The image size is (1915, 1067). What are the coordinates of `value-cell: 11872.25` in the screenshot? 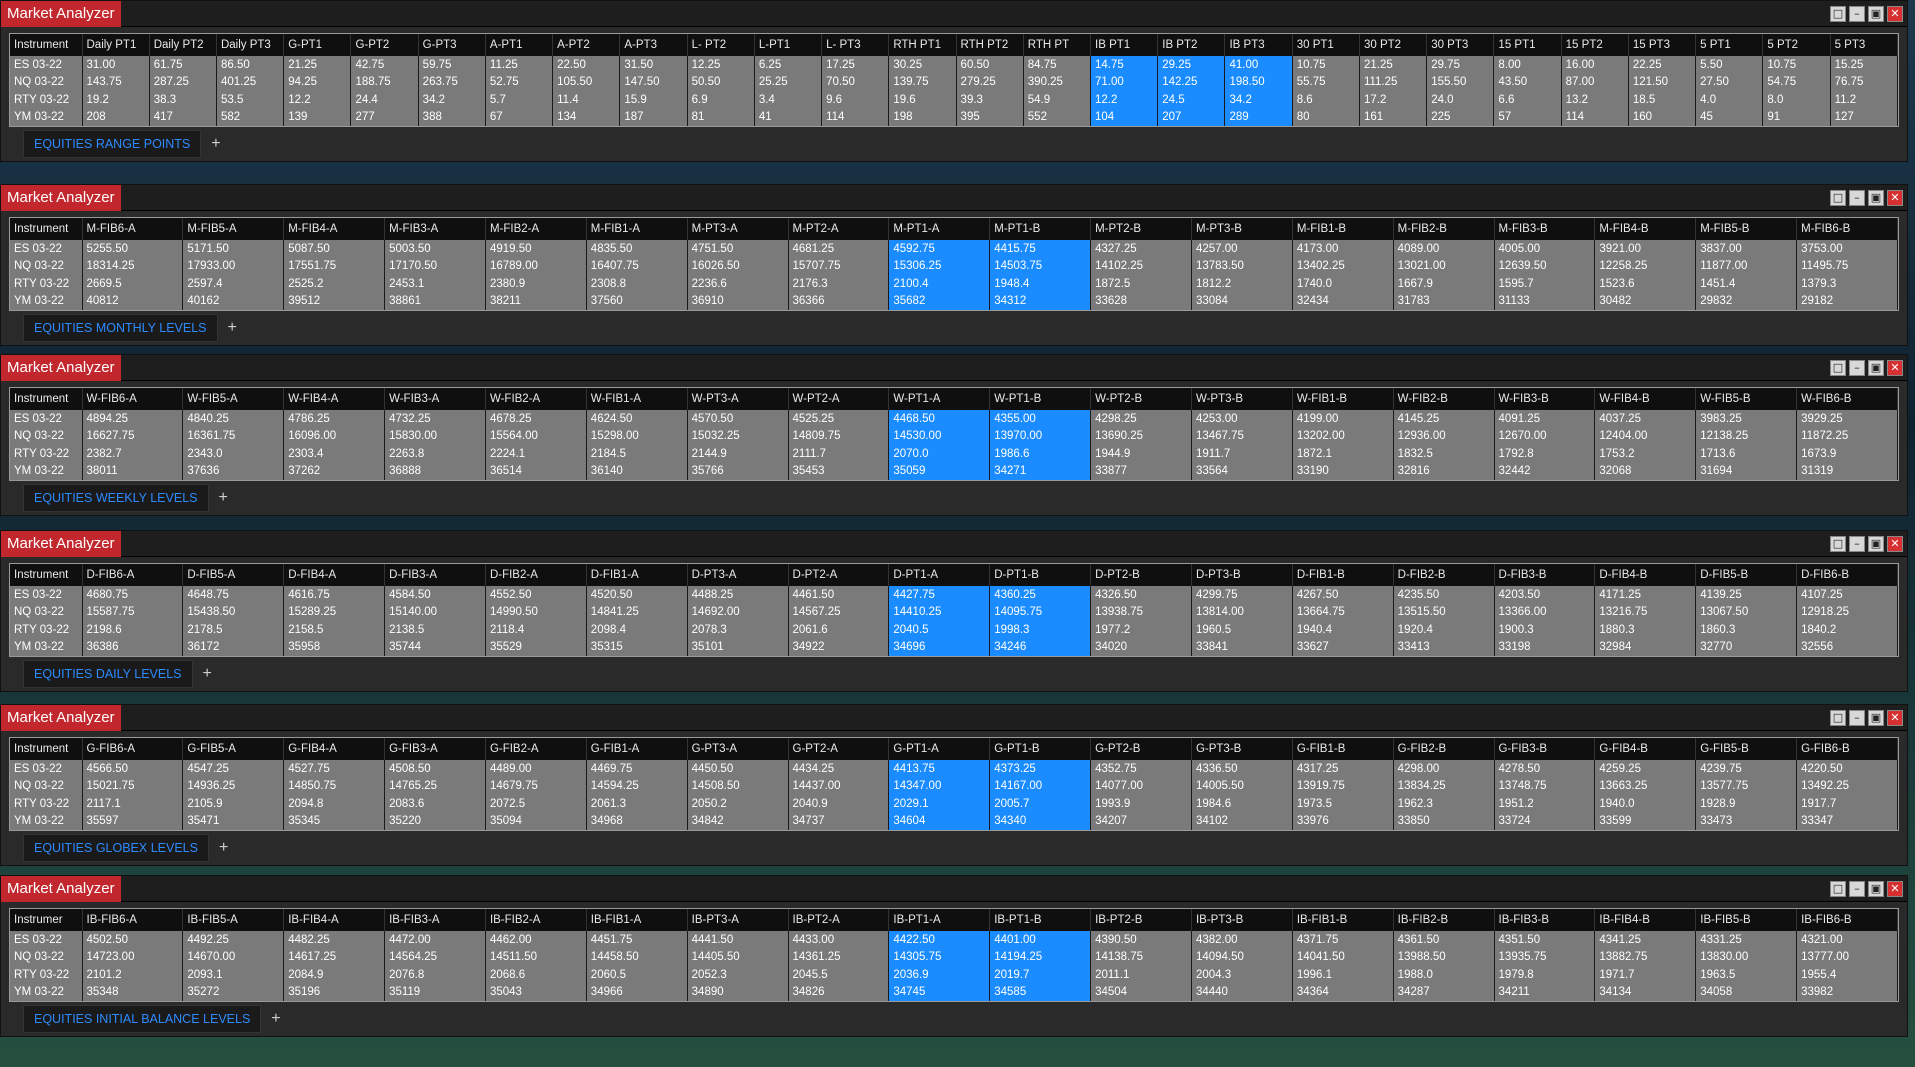 It's located at (1847, 436).